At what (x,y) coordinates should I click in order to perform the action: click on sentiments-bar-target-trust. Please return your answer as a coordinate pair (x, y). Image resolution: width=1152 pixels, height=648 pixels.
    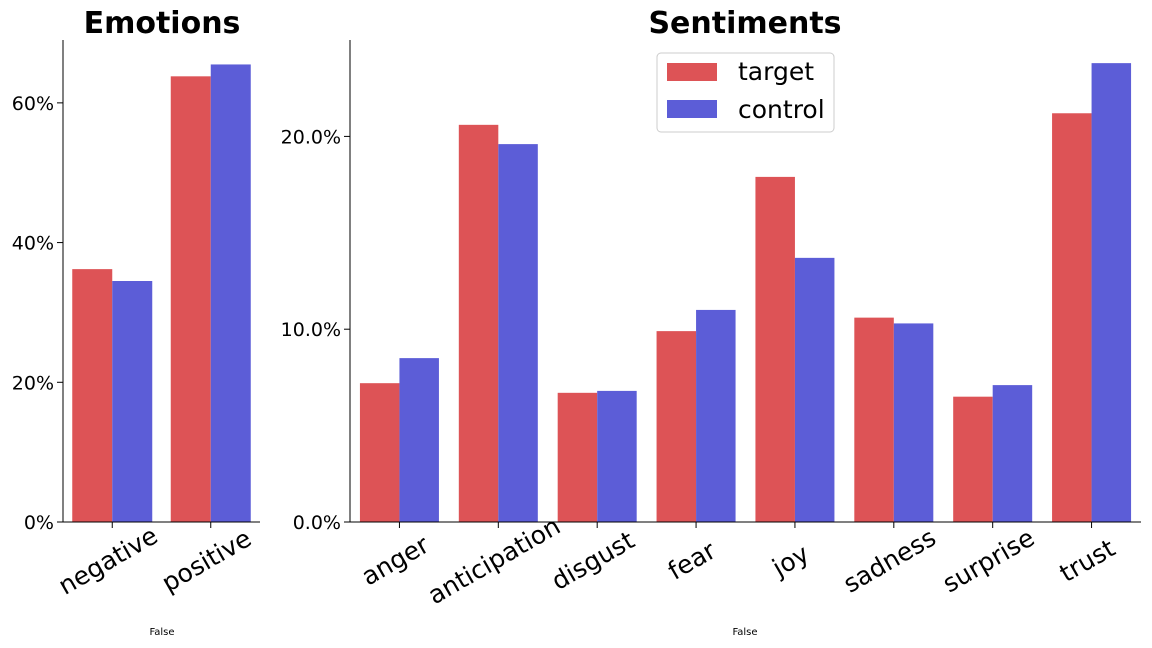
    Looking at the image, I should click on (1072, 317).